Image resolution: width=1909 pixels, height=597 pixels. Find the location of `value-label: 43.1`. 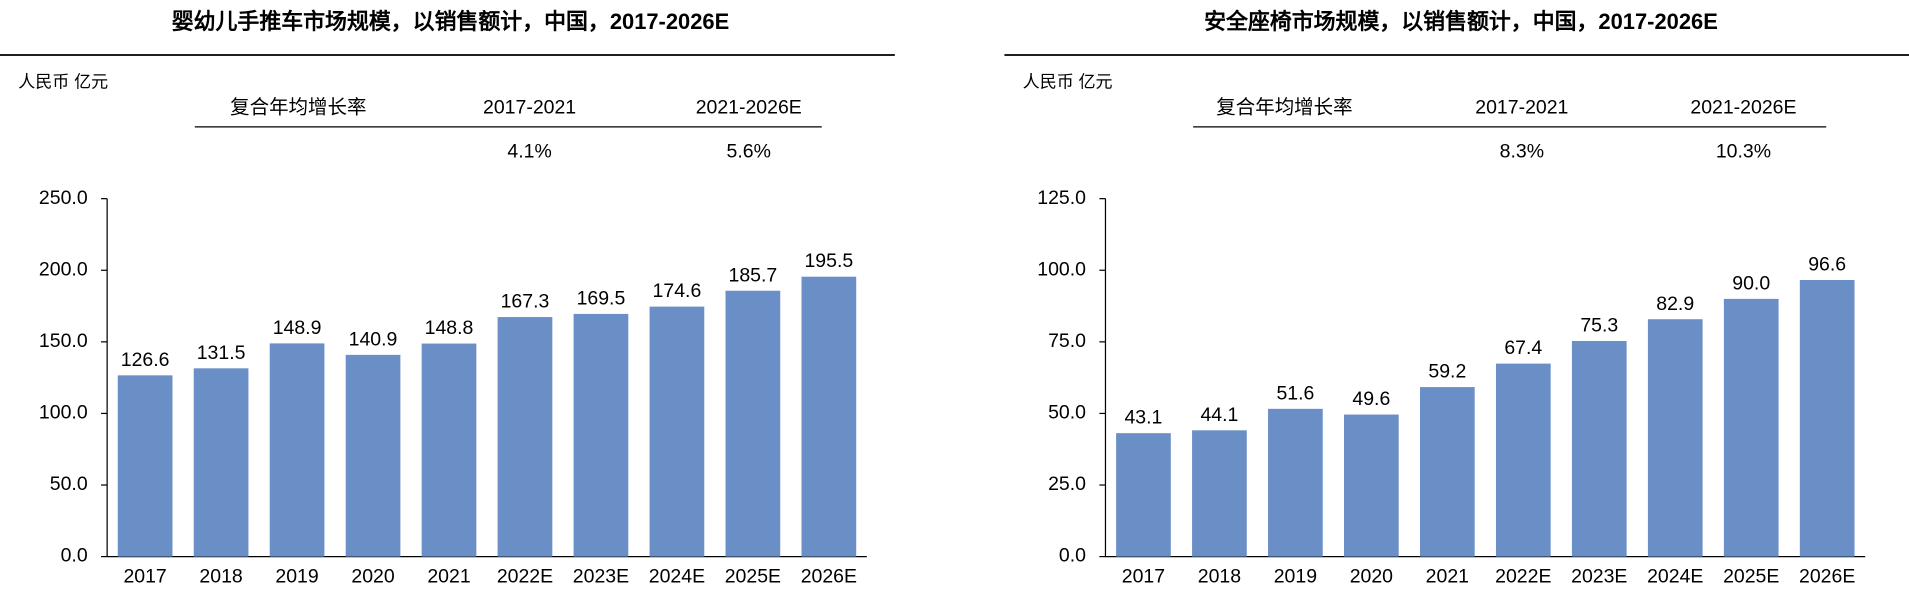

value-label: 43.1 is located at coordinates (1143, 418).